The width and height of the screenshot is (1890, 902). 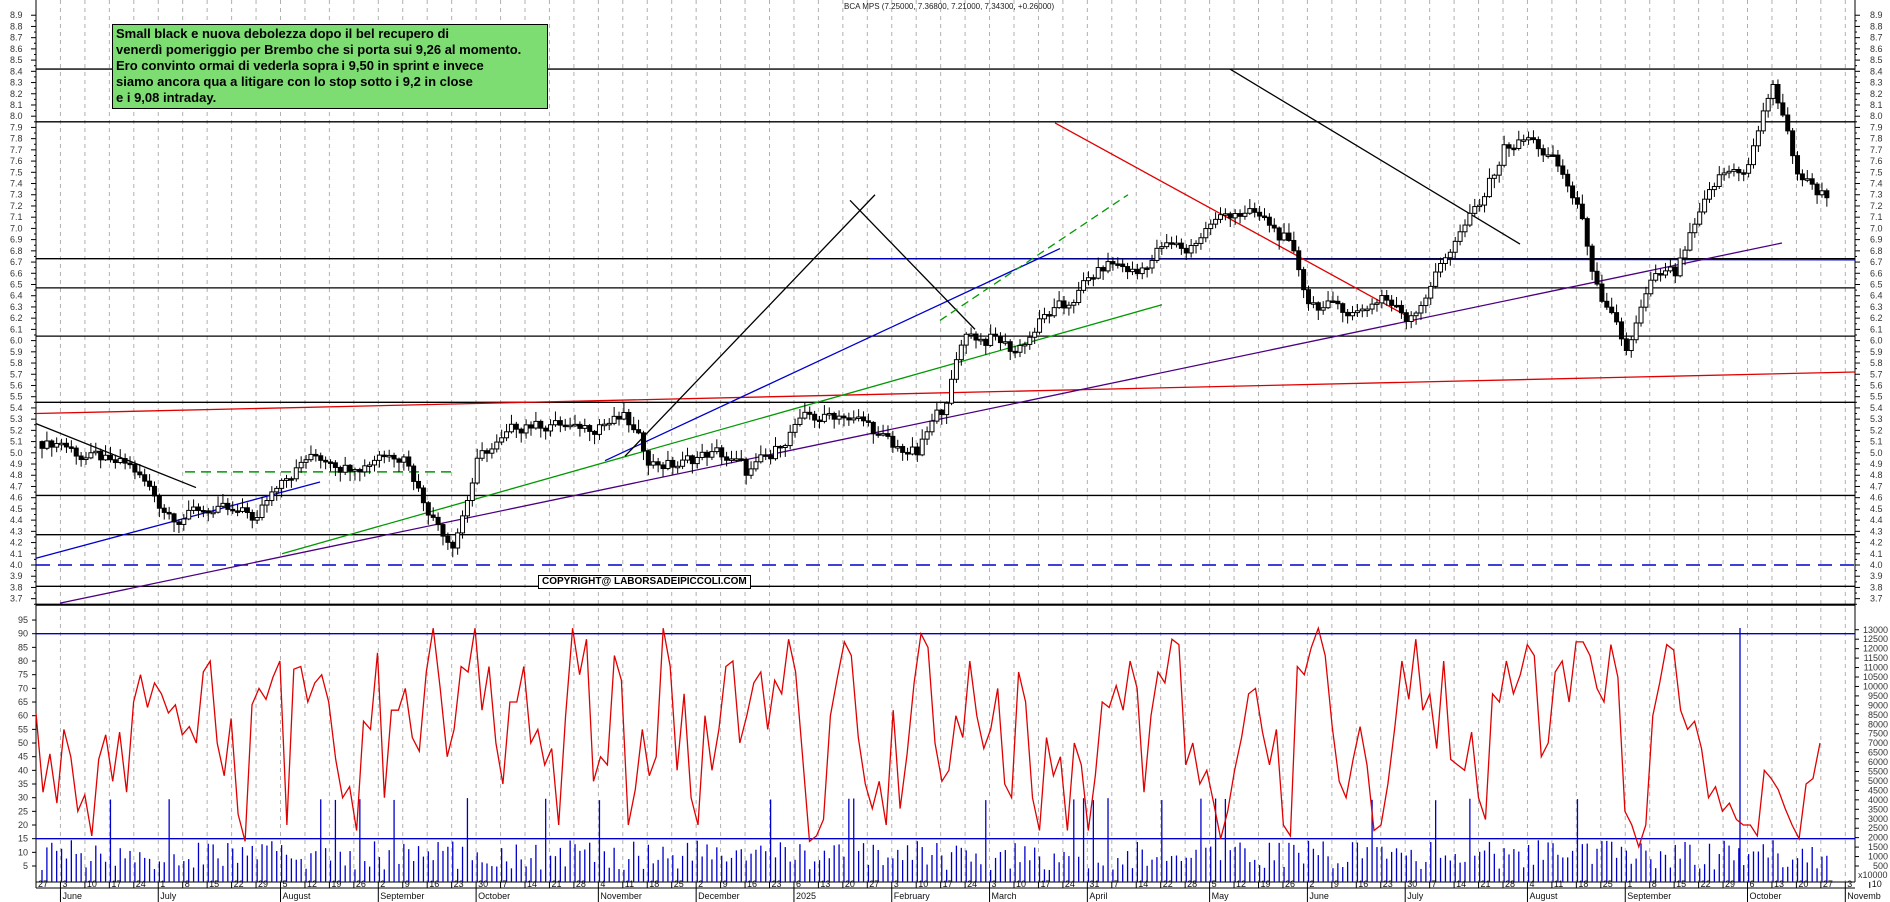 What do you see at coordinates (505, 884) in the screenshot?
I see `date-day-label: 7` at bounding box center [505, 884].